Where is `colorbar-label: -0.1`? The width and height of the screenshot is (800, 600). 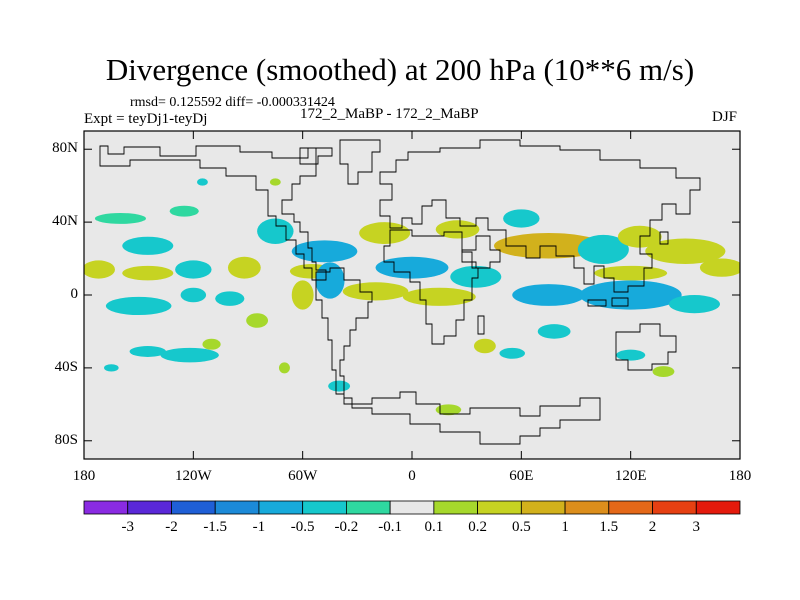
colorbar-label: -0.1 is located at coordinates (390, 527).